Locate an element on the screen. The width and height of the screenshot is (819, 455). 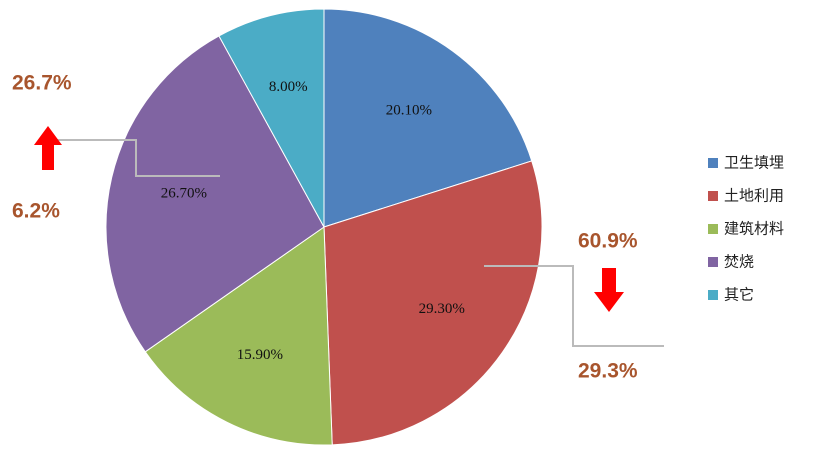
legend-label: 其它 is located at coordinates (739, 295).